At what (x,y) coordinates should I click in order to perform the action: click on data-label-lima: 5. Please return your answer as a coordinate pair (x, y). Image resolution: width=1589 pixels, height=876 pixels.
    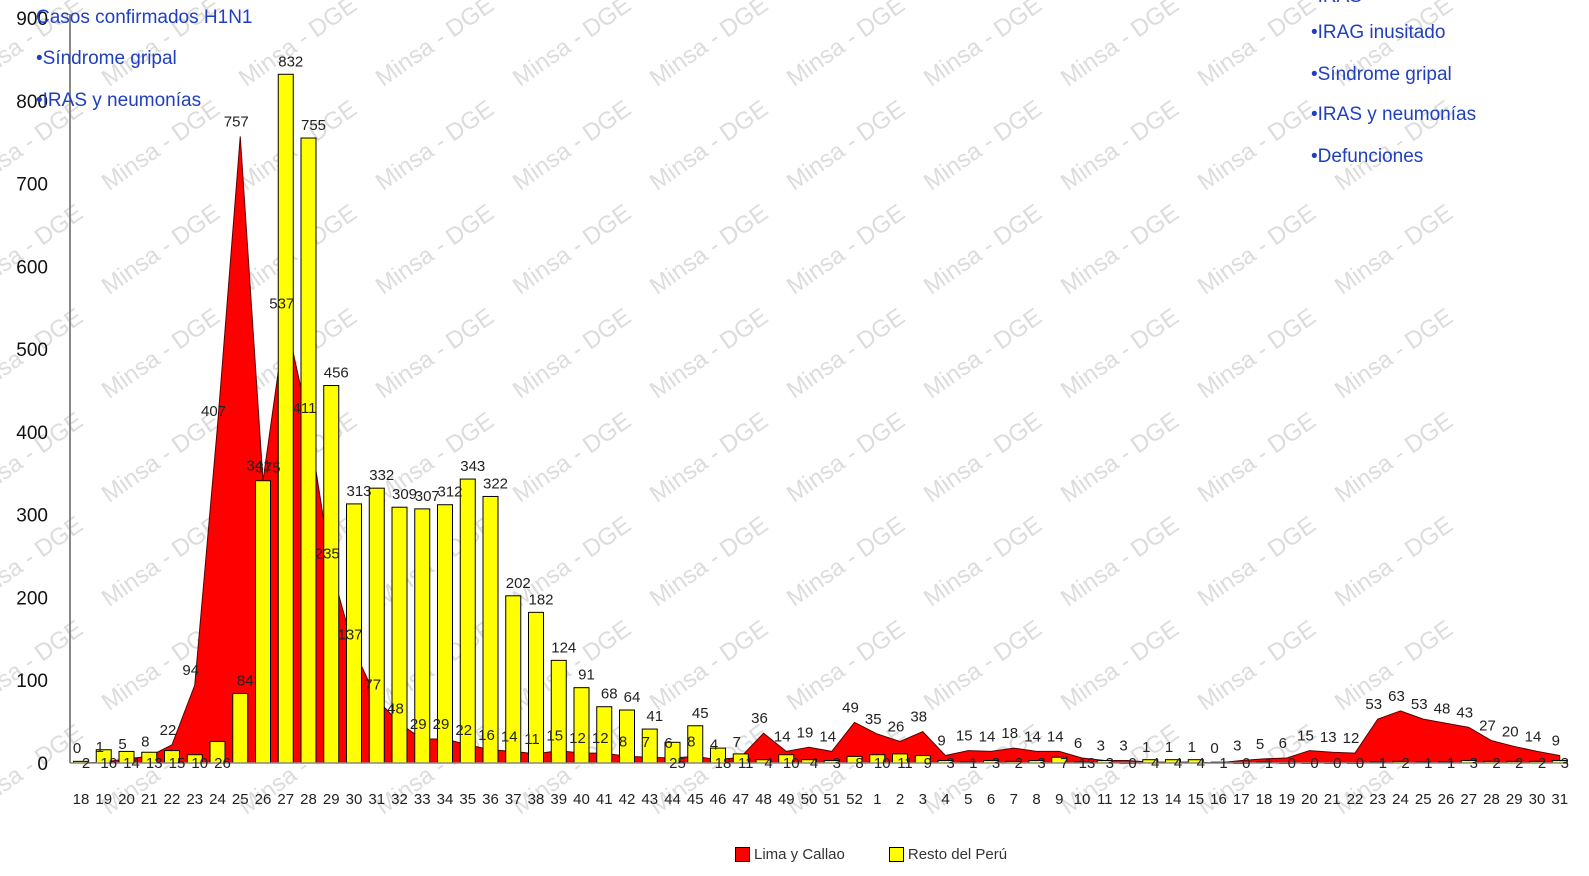
    Looking at the image, I should click on (1260, 744).